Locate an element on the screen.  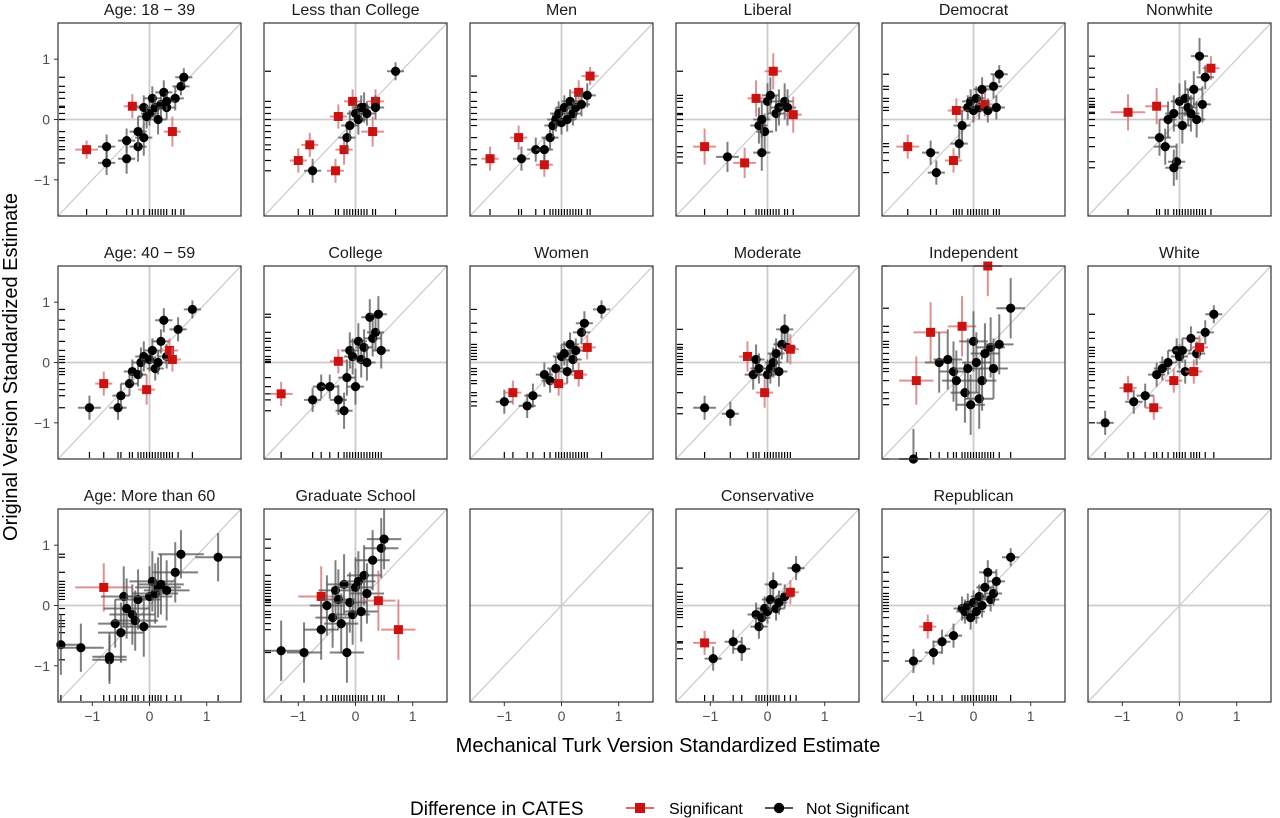
facet-panel: Graduate School −1 0 1 is located at coordinates (355, 606).